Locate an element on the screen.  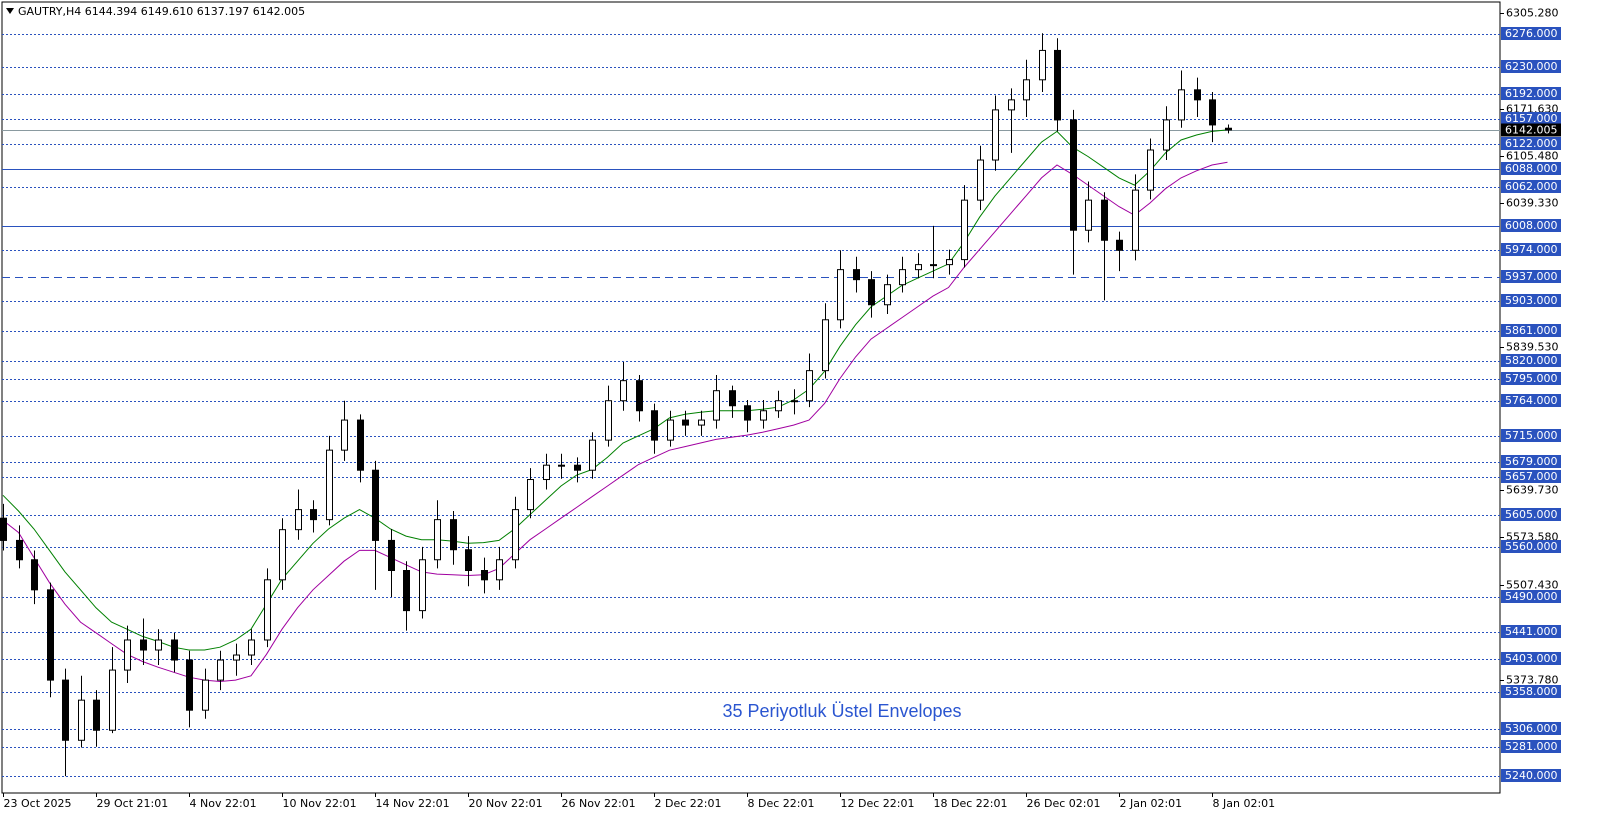
menu-triangle is located at coordinates (10, 11).